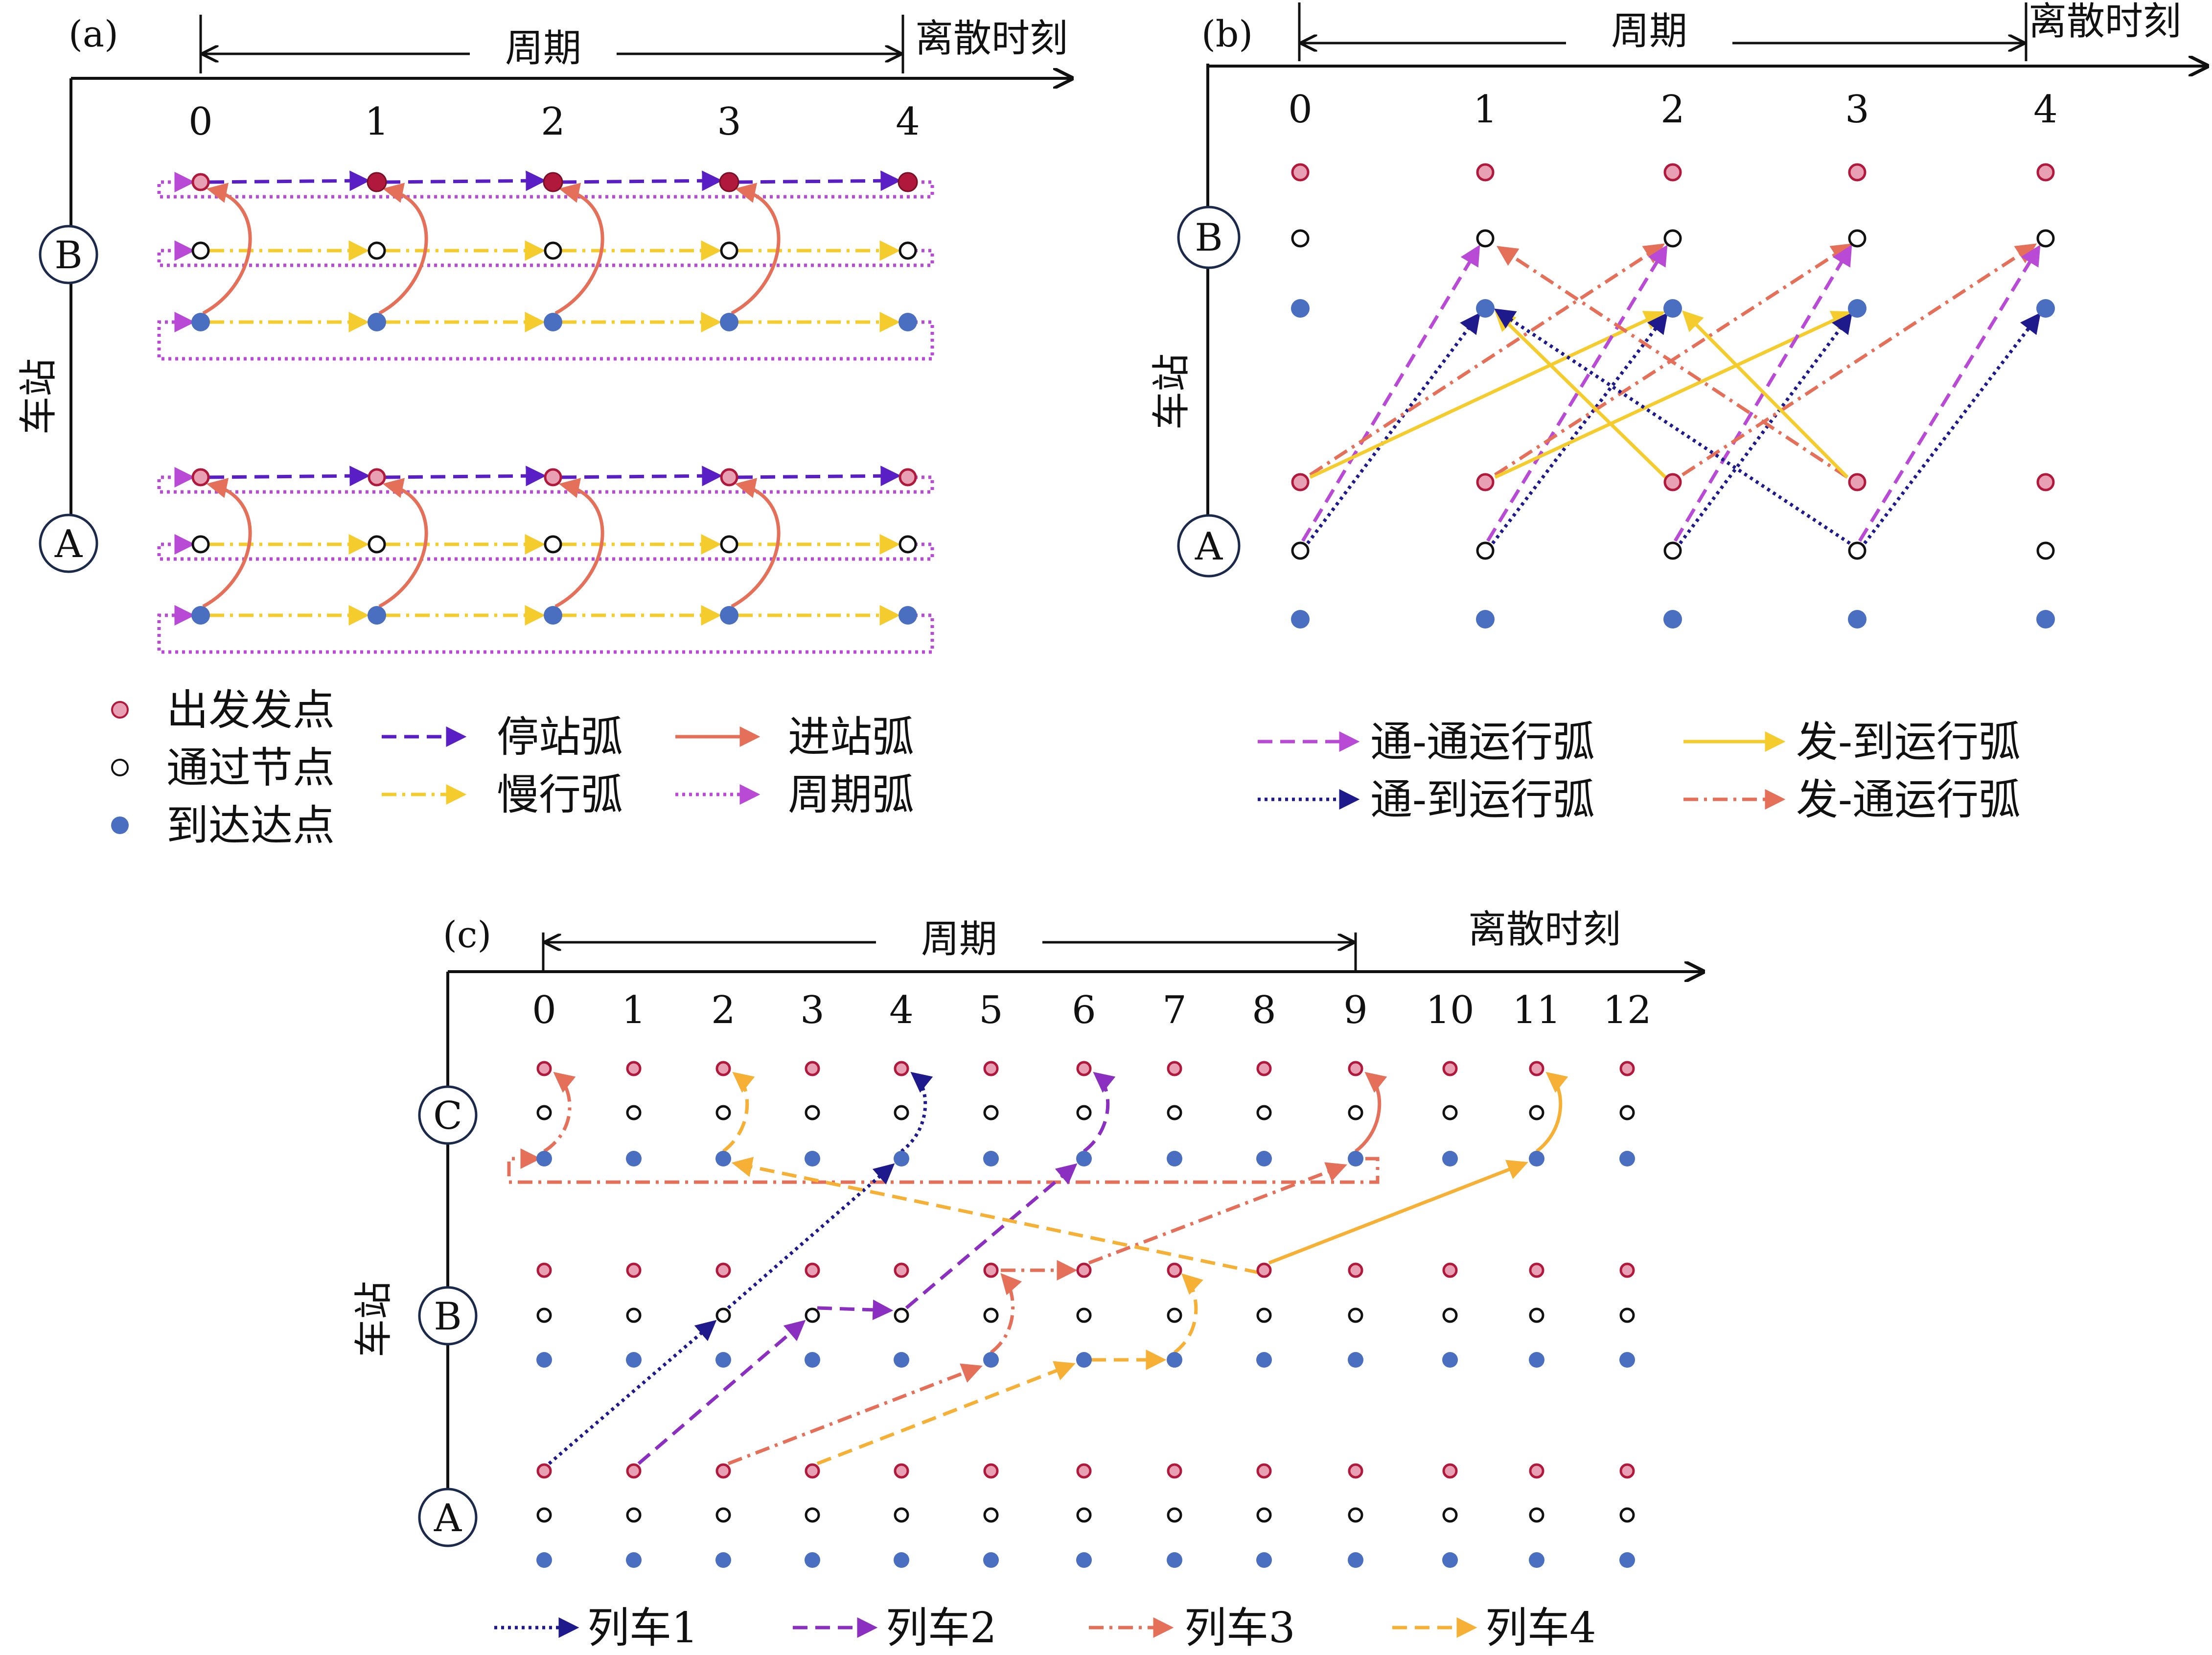 The image size is (2212, 1655). What do you see at coordinates (1482, 742) in the screenshot?
I see `legend-pp: 通-通运行弧` at bounding box center [1482, 742].